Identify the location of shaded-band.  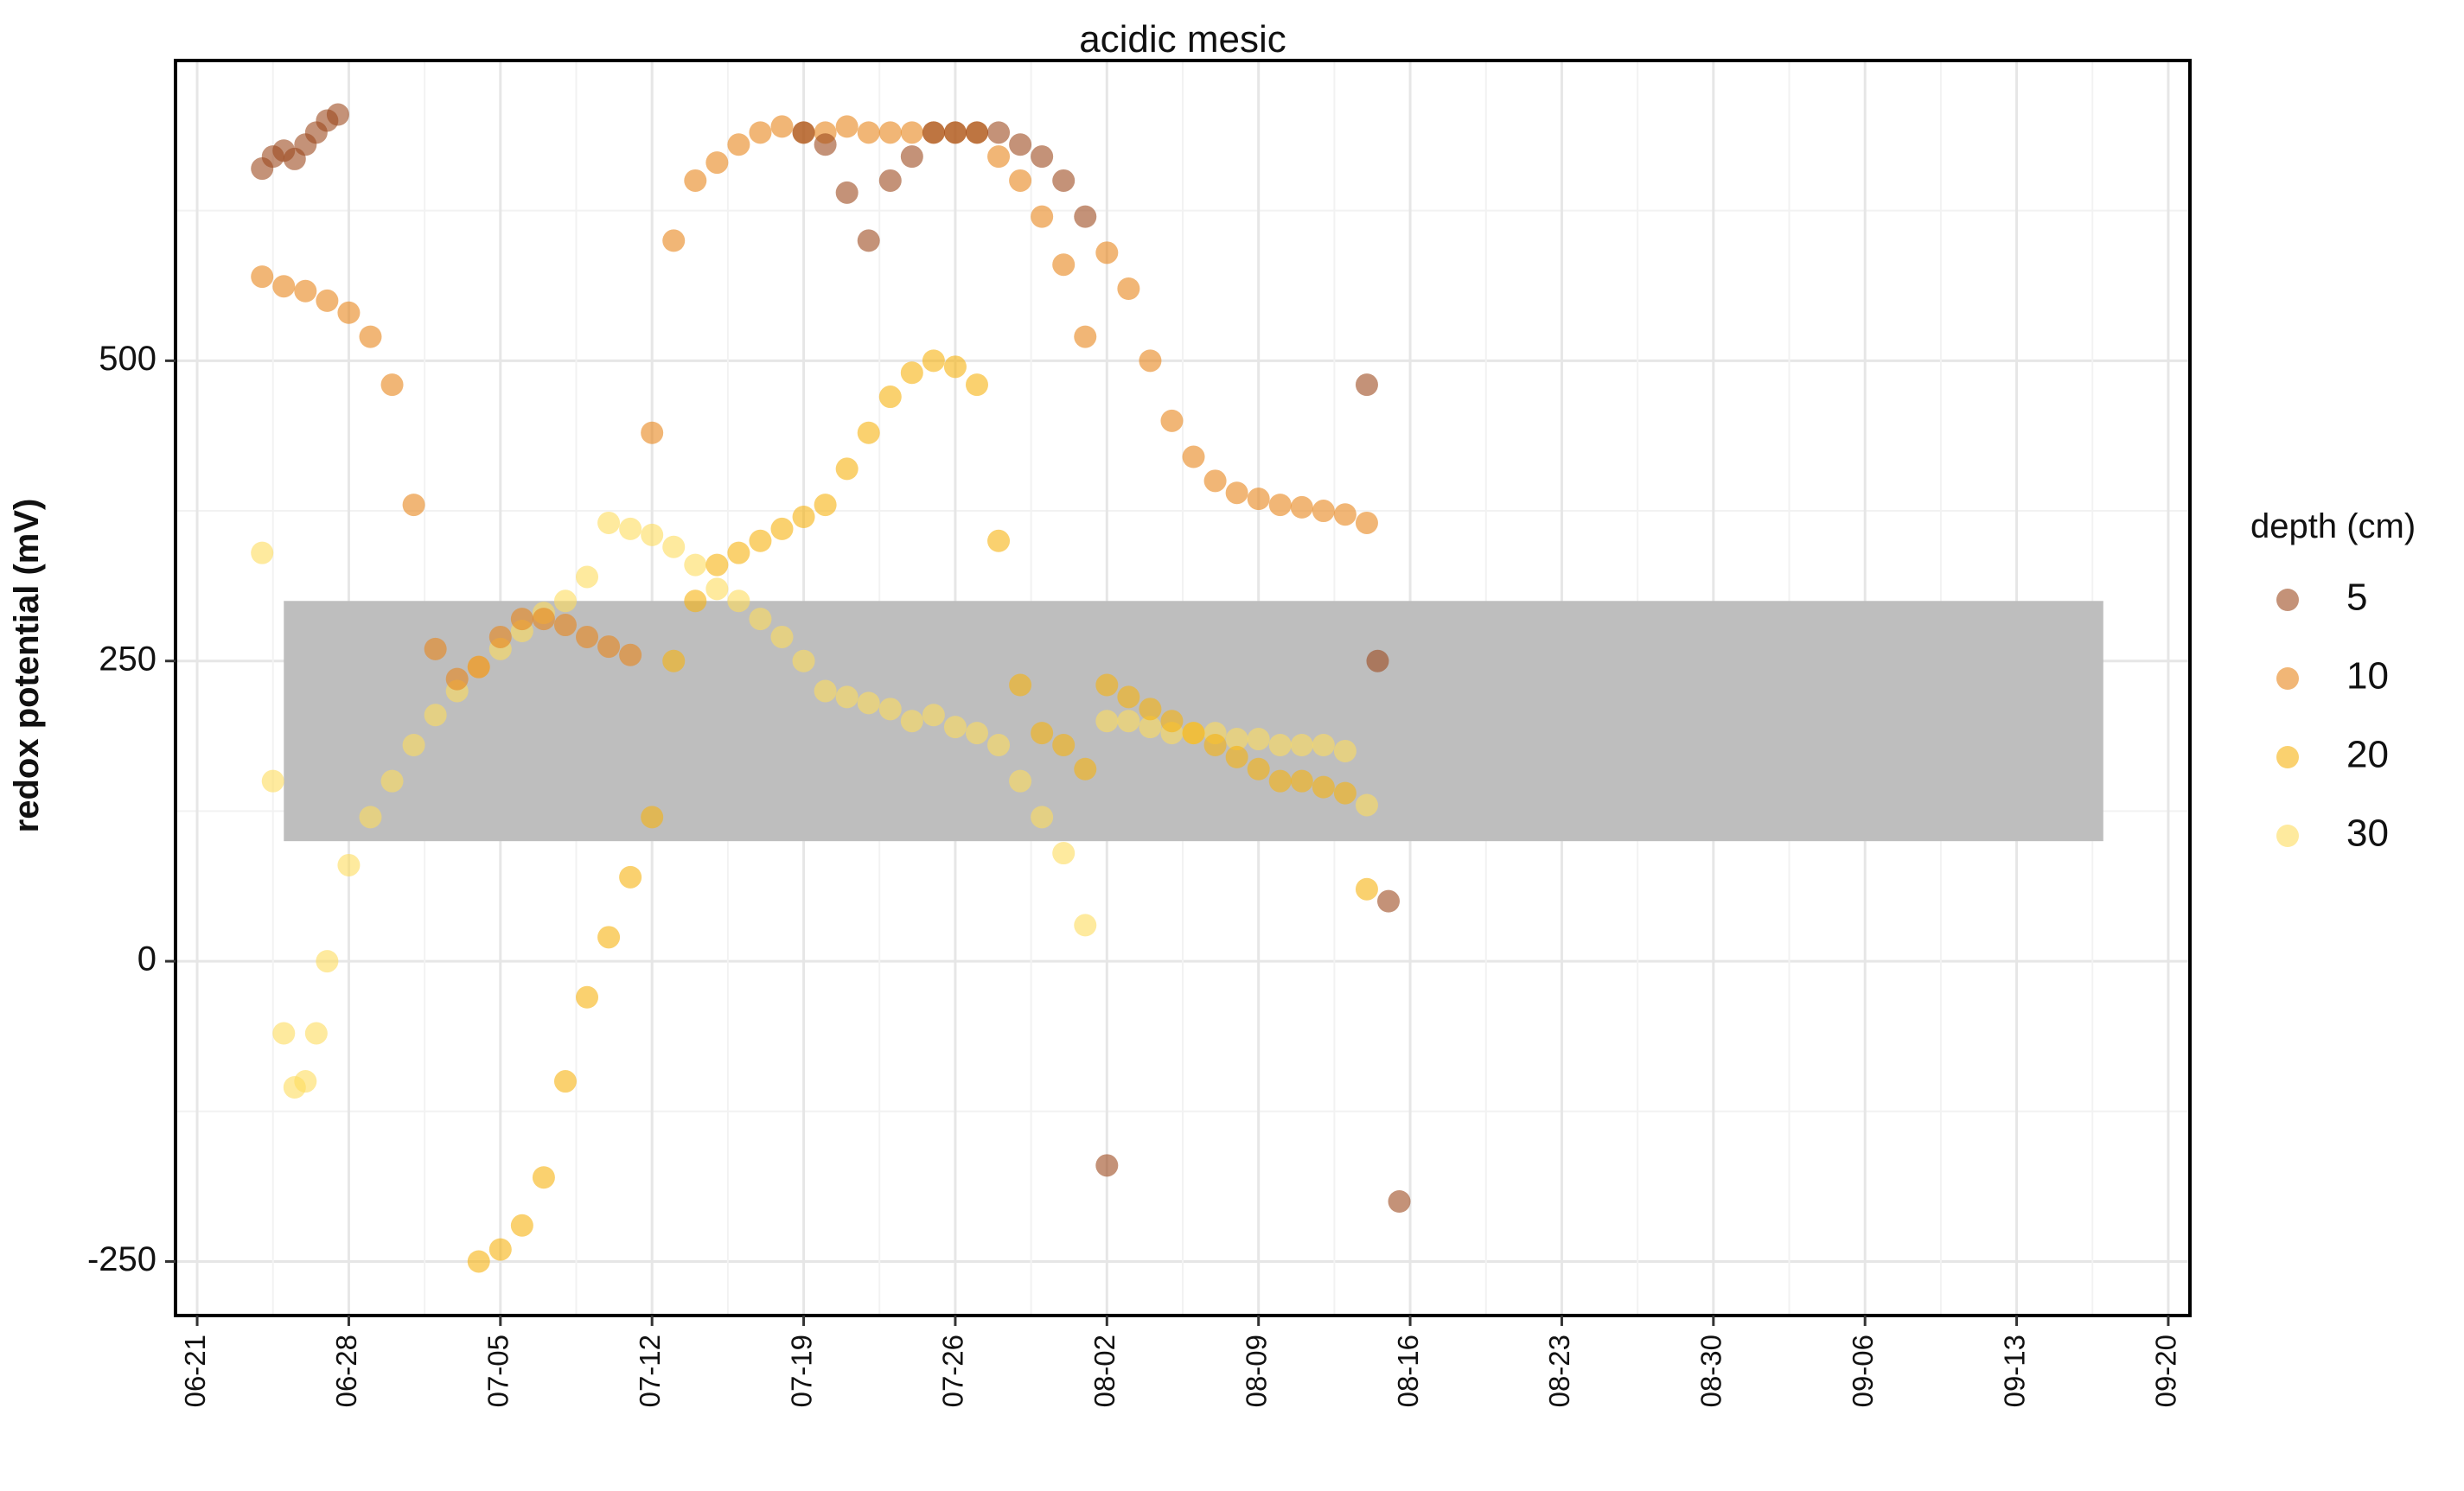
(1193, 721).